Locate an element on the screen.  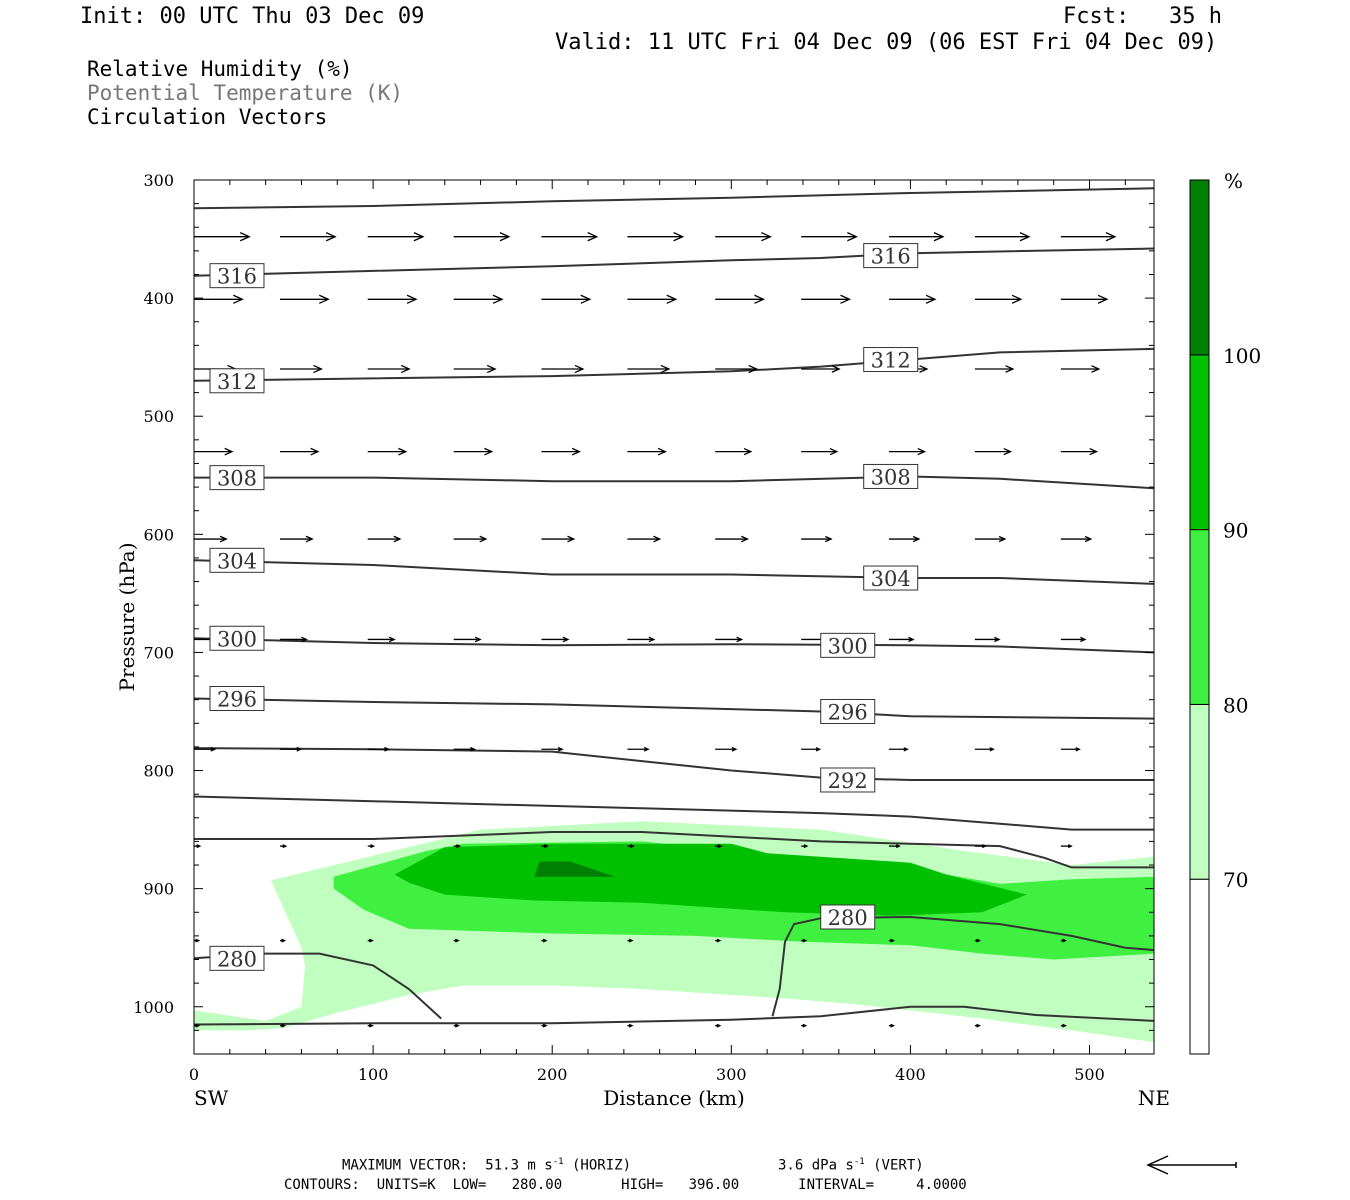
colorbar: 70 80 90 100 is located at coordinates (1225, 617).